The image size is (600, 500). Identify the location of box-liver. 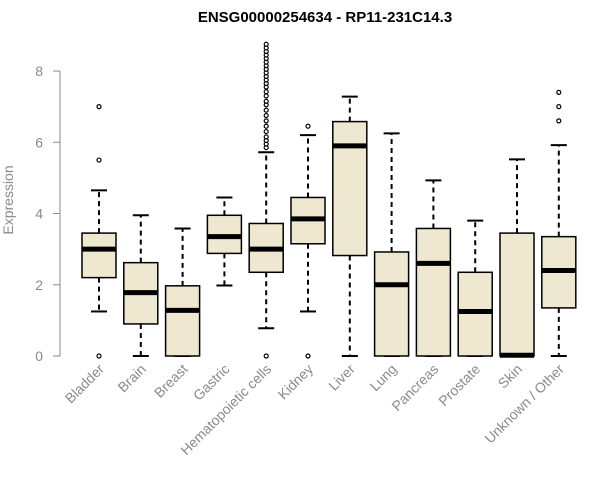
(350, 226).